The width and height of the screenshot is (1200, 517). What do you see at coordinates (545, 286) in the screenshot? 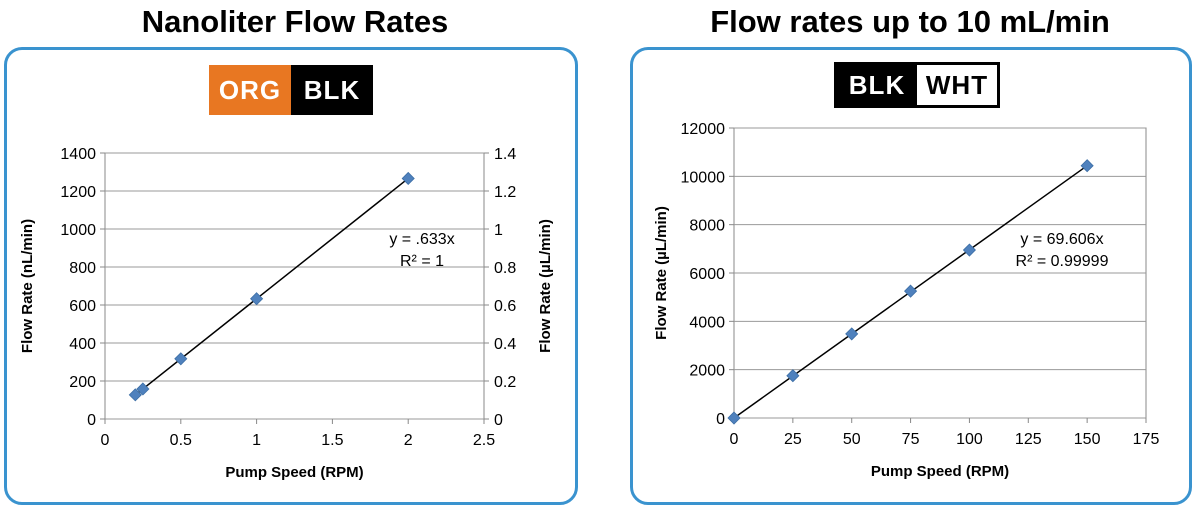
I see `left-y2-axis-label: Flow Rate (µL/min)` at bounding box center [545, 286].